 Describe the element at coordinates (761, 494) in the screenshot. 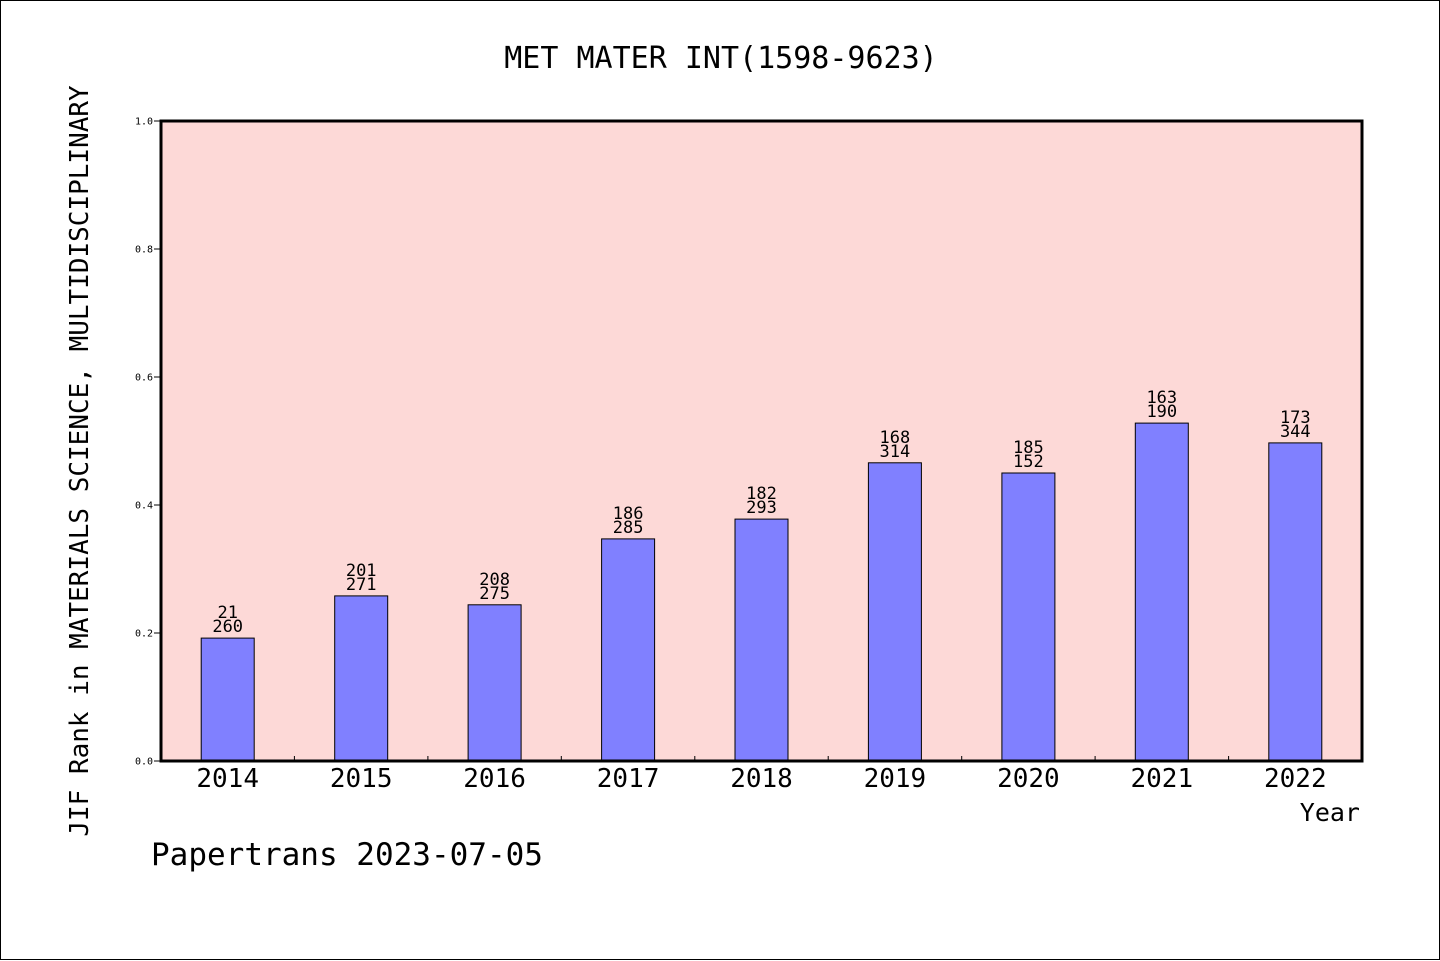

I see `bar-rank-label-2018: 182` at that location.